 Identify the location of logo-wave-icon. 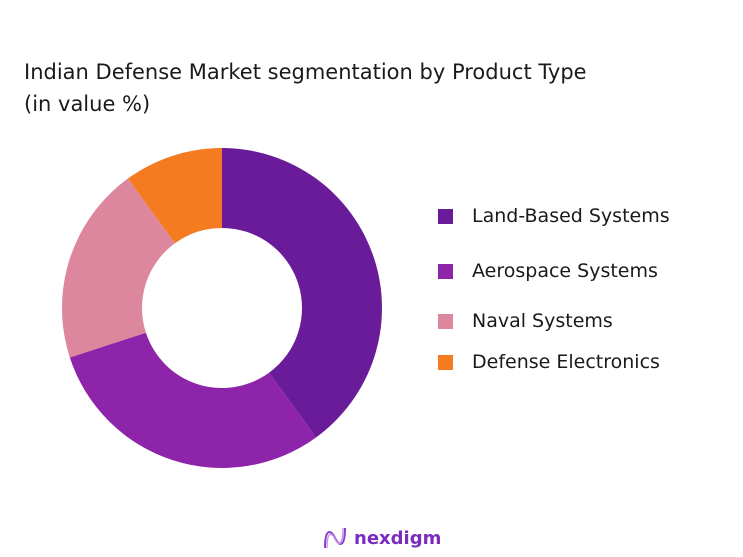
(335, 538).